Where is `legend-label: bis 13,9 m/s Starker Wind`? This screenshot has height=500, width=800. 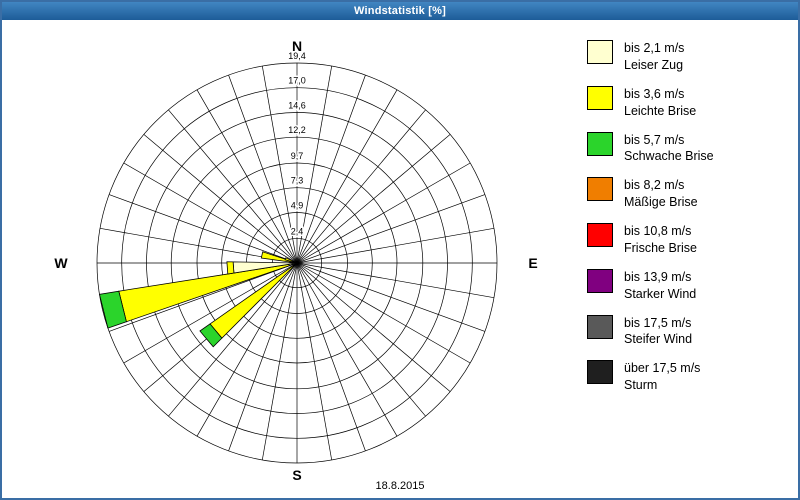
legend-label: bis 13,9 m/s Starker Wind is located at coordinates (660, 285).